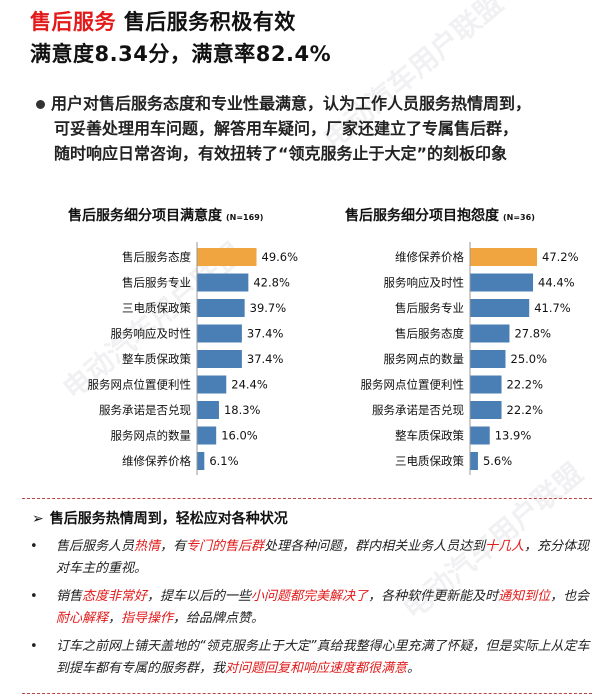 The width and height of the screenshot is (611, 699). What do you see at coordinates (433, 596) in the screenshot?
I see `plain-text: ，各种软件更新能及时` at bounding box center [433, 596].